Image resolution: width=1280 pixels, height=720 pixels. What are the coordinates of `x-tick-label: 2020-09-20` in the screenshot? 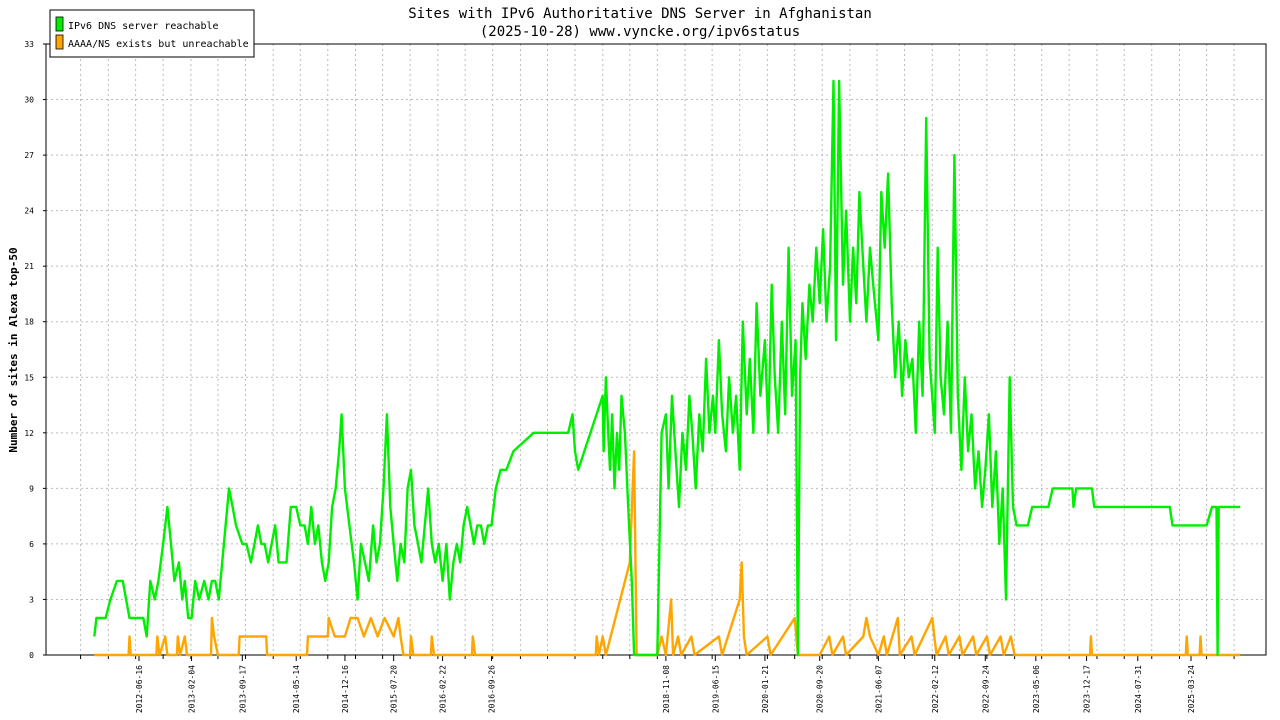 It's located at (820, 689).